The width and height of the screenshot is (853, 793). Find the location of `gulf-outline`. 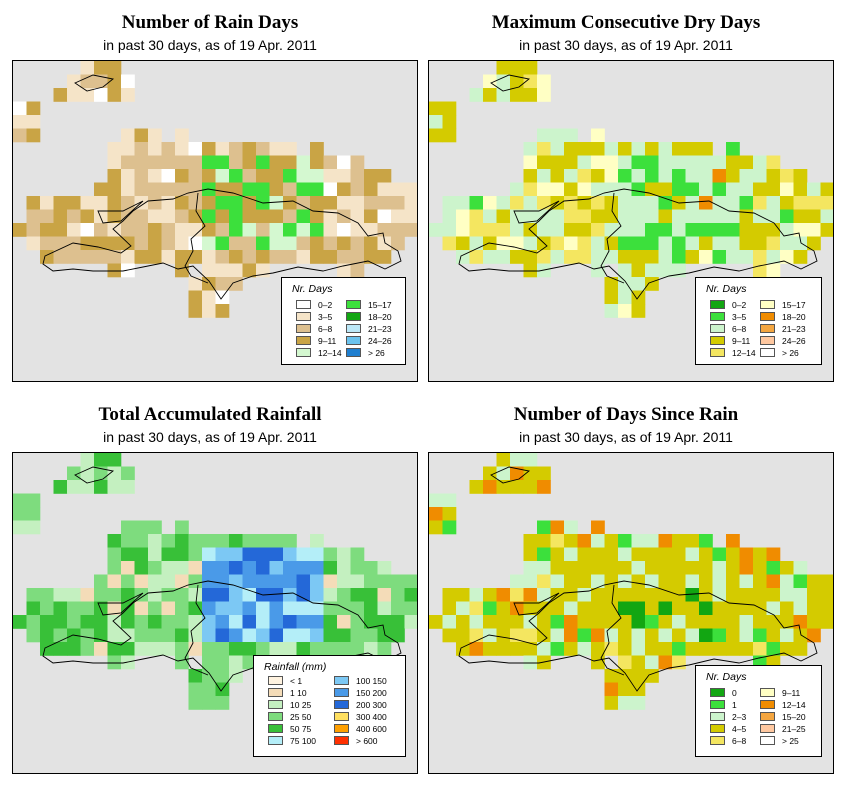

gulf-outline is located at coordinates (120, 212).